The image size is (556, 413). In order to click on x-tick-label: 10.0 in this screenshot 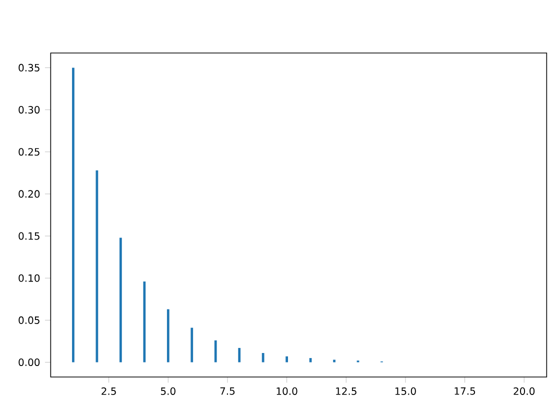, I will do `click(287, 391)`.